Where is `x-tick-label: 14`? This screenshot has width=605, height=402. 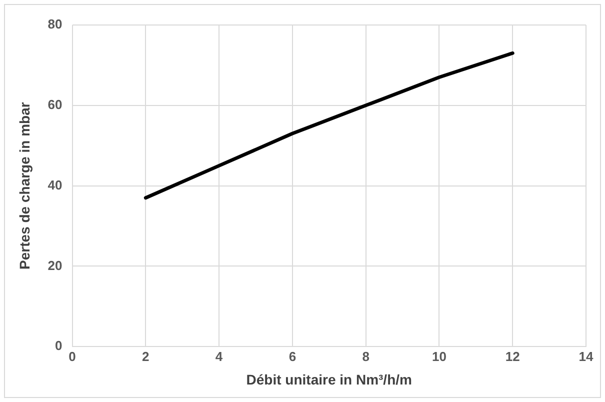 x-tick-label: 14 is located at coordinates (586, 356).